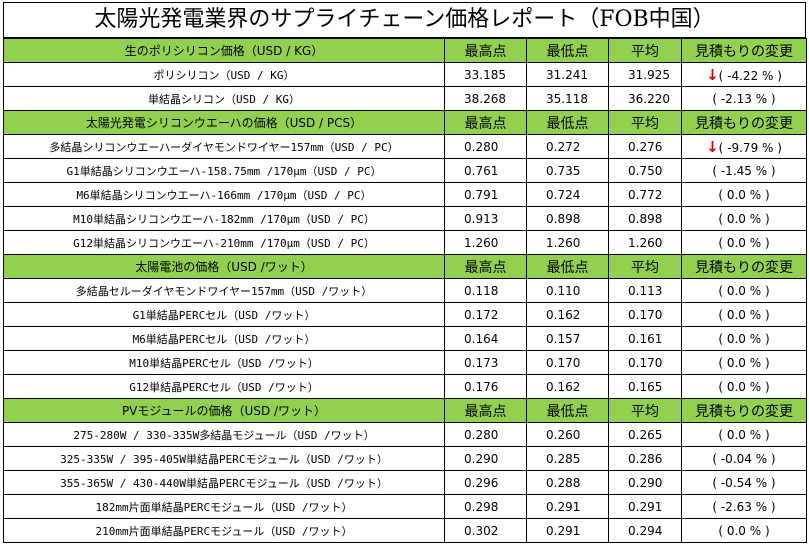  I want to click on low-value: 1.260, so click(567, 242).